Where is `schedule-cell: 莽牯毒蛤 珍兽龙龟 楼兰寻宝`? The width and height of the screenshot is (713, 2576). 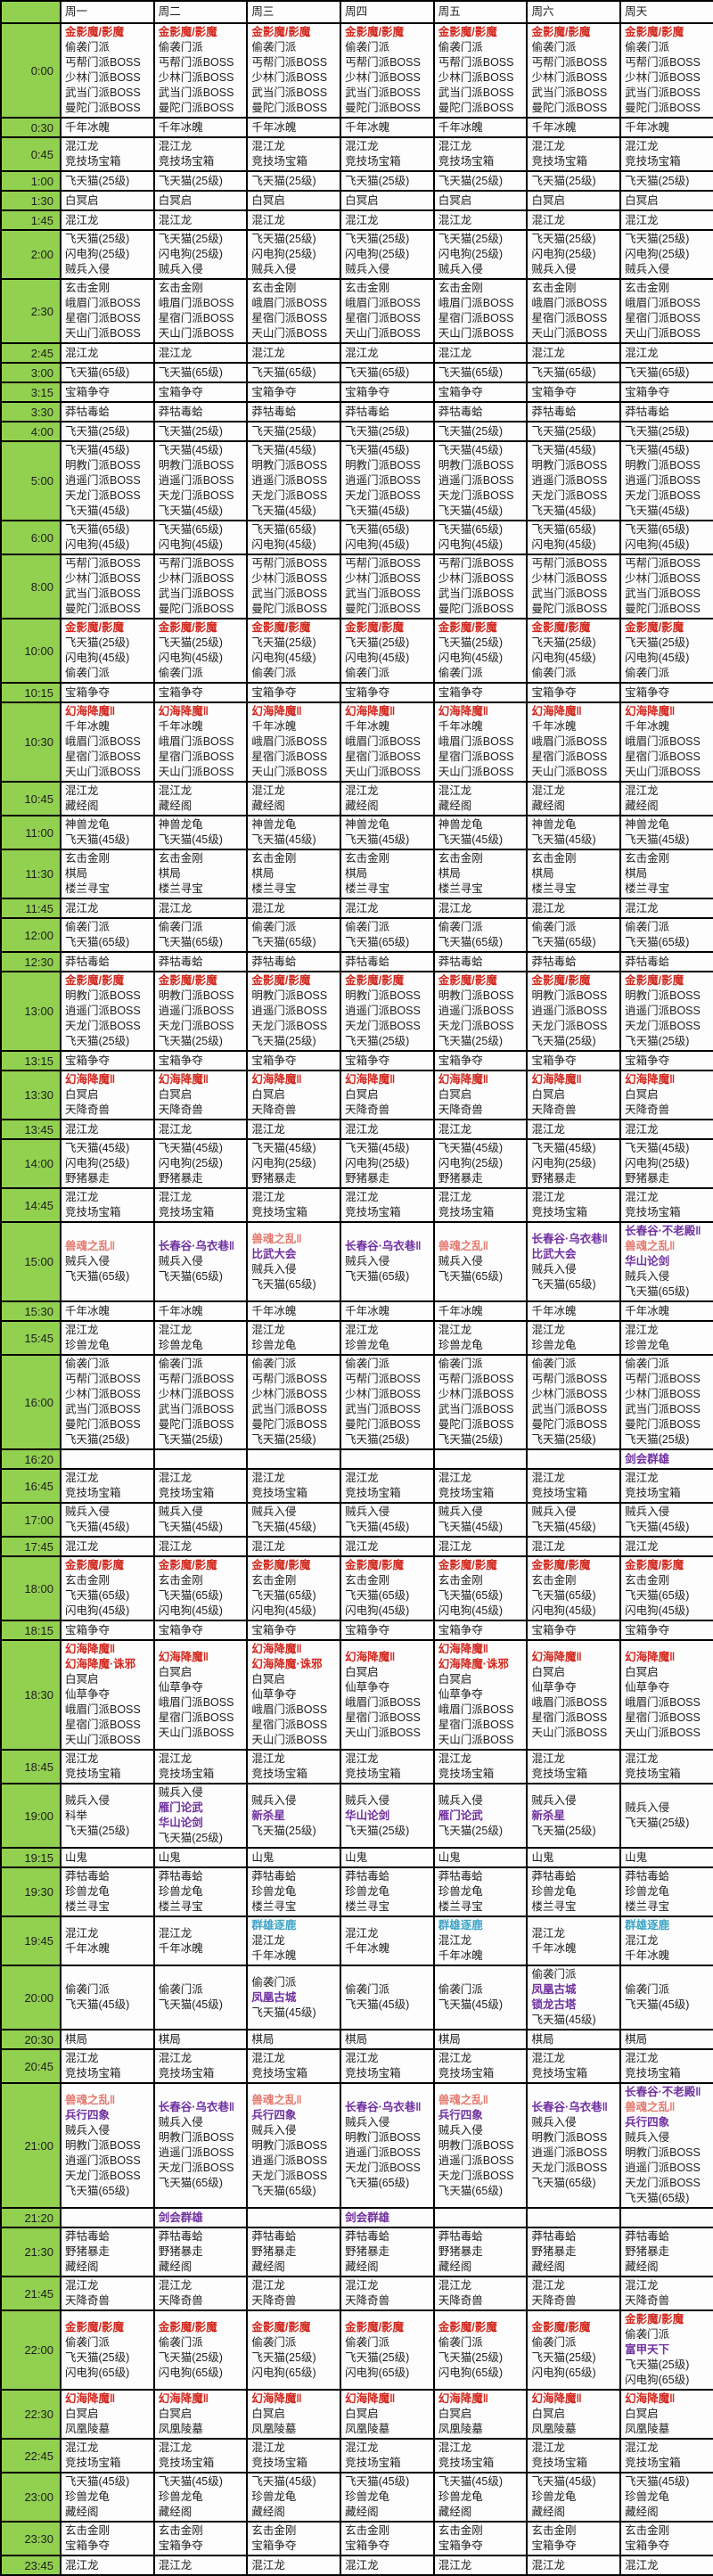 schedule-cell: 莽牯毒蛤 珍兽龙龟 楼兰寻宝 is located at coordinates (480, 1891).